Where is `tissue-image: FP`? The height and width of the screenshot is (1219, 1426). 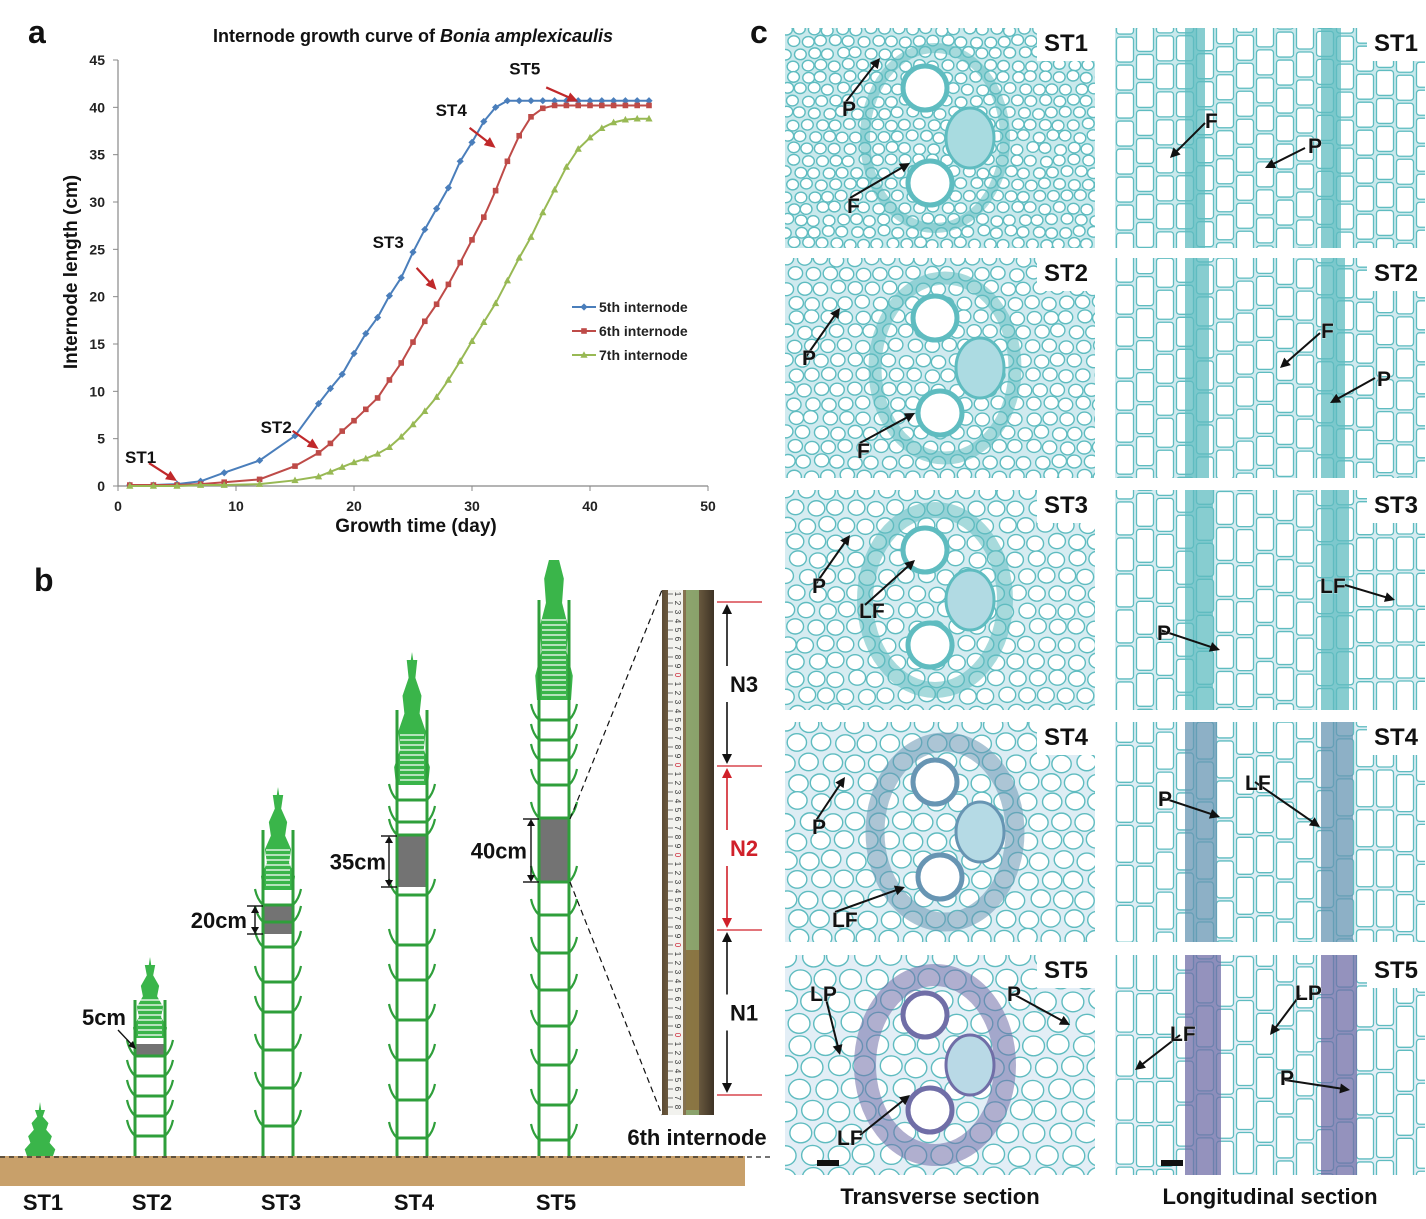
tissue-image: FP is located at coordinates (1270, 368).